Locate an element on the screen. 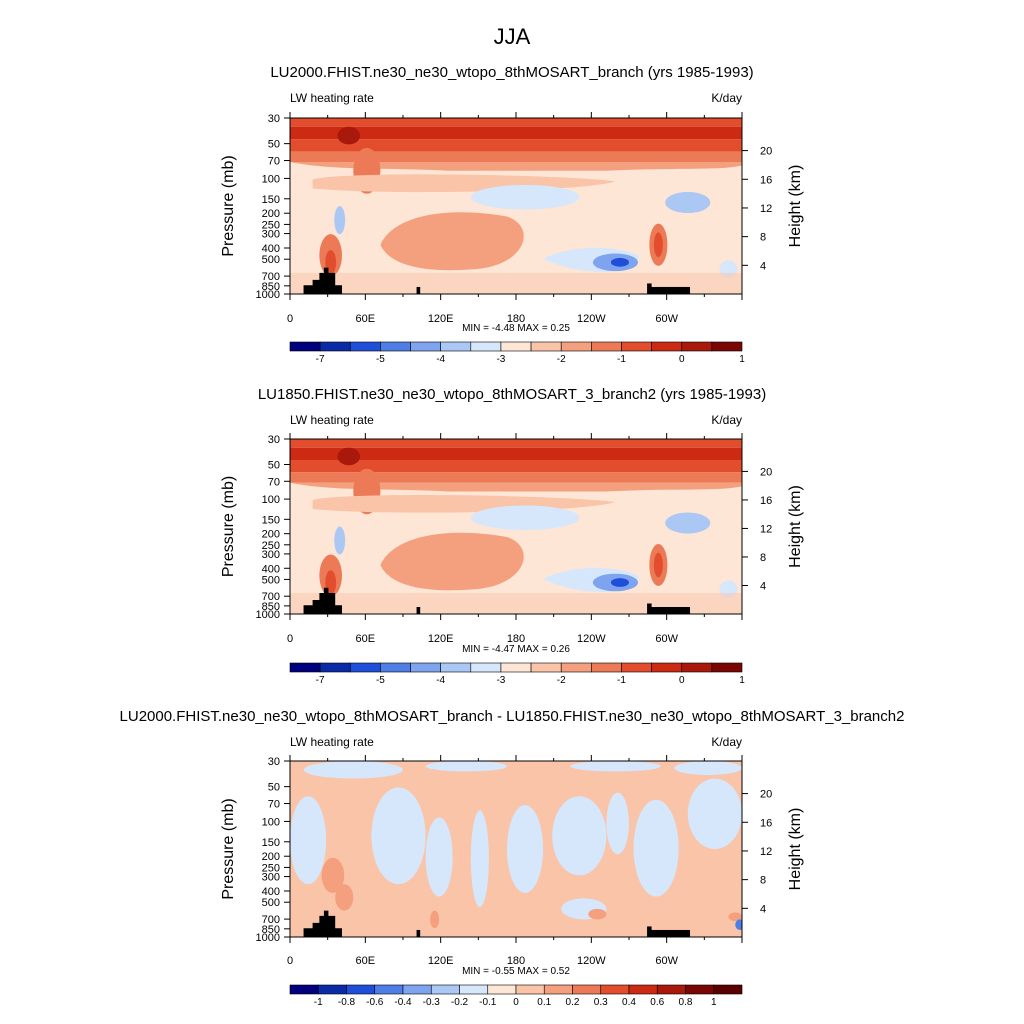  ytick-right-label-20: 20 is located at coordinates (766, 152).